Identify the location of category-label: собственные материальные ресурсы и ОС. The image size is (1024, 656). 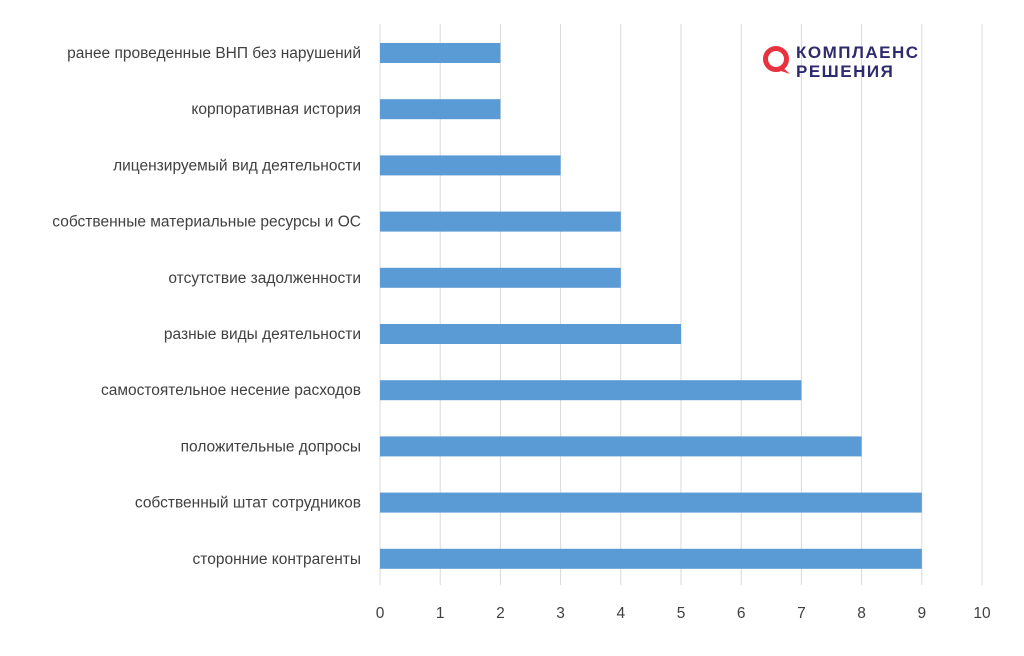
(206, 222).